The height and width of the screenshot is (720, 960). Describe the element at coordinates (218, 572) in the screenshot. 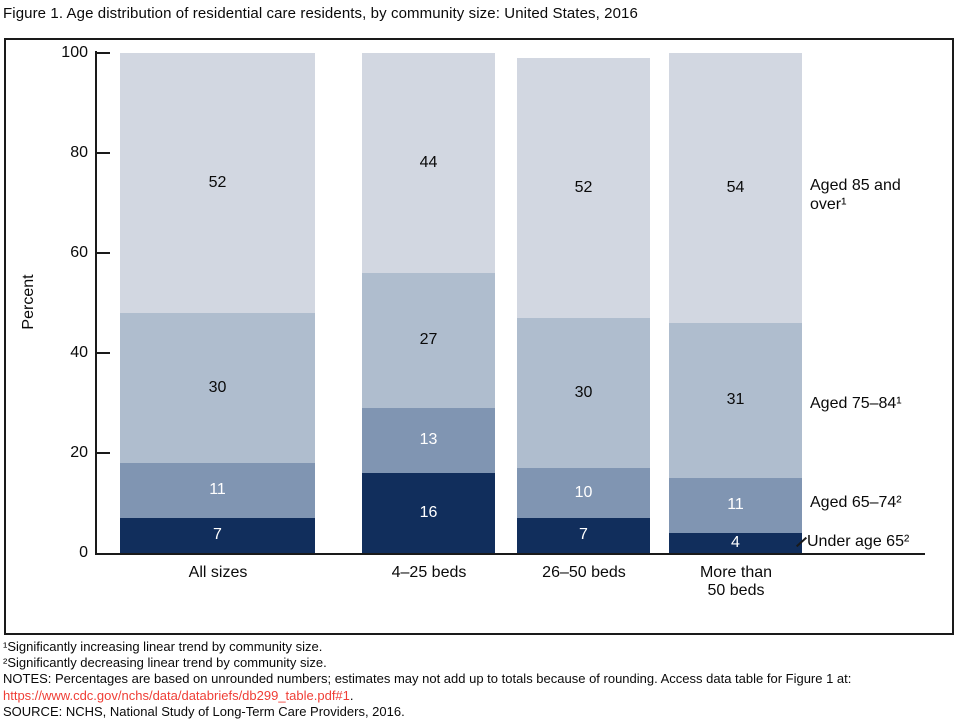

I see `category-label: All sizes` at that location.